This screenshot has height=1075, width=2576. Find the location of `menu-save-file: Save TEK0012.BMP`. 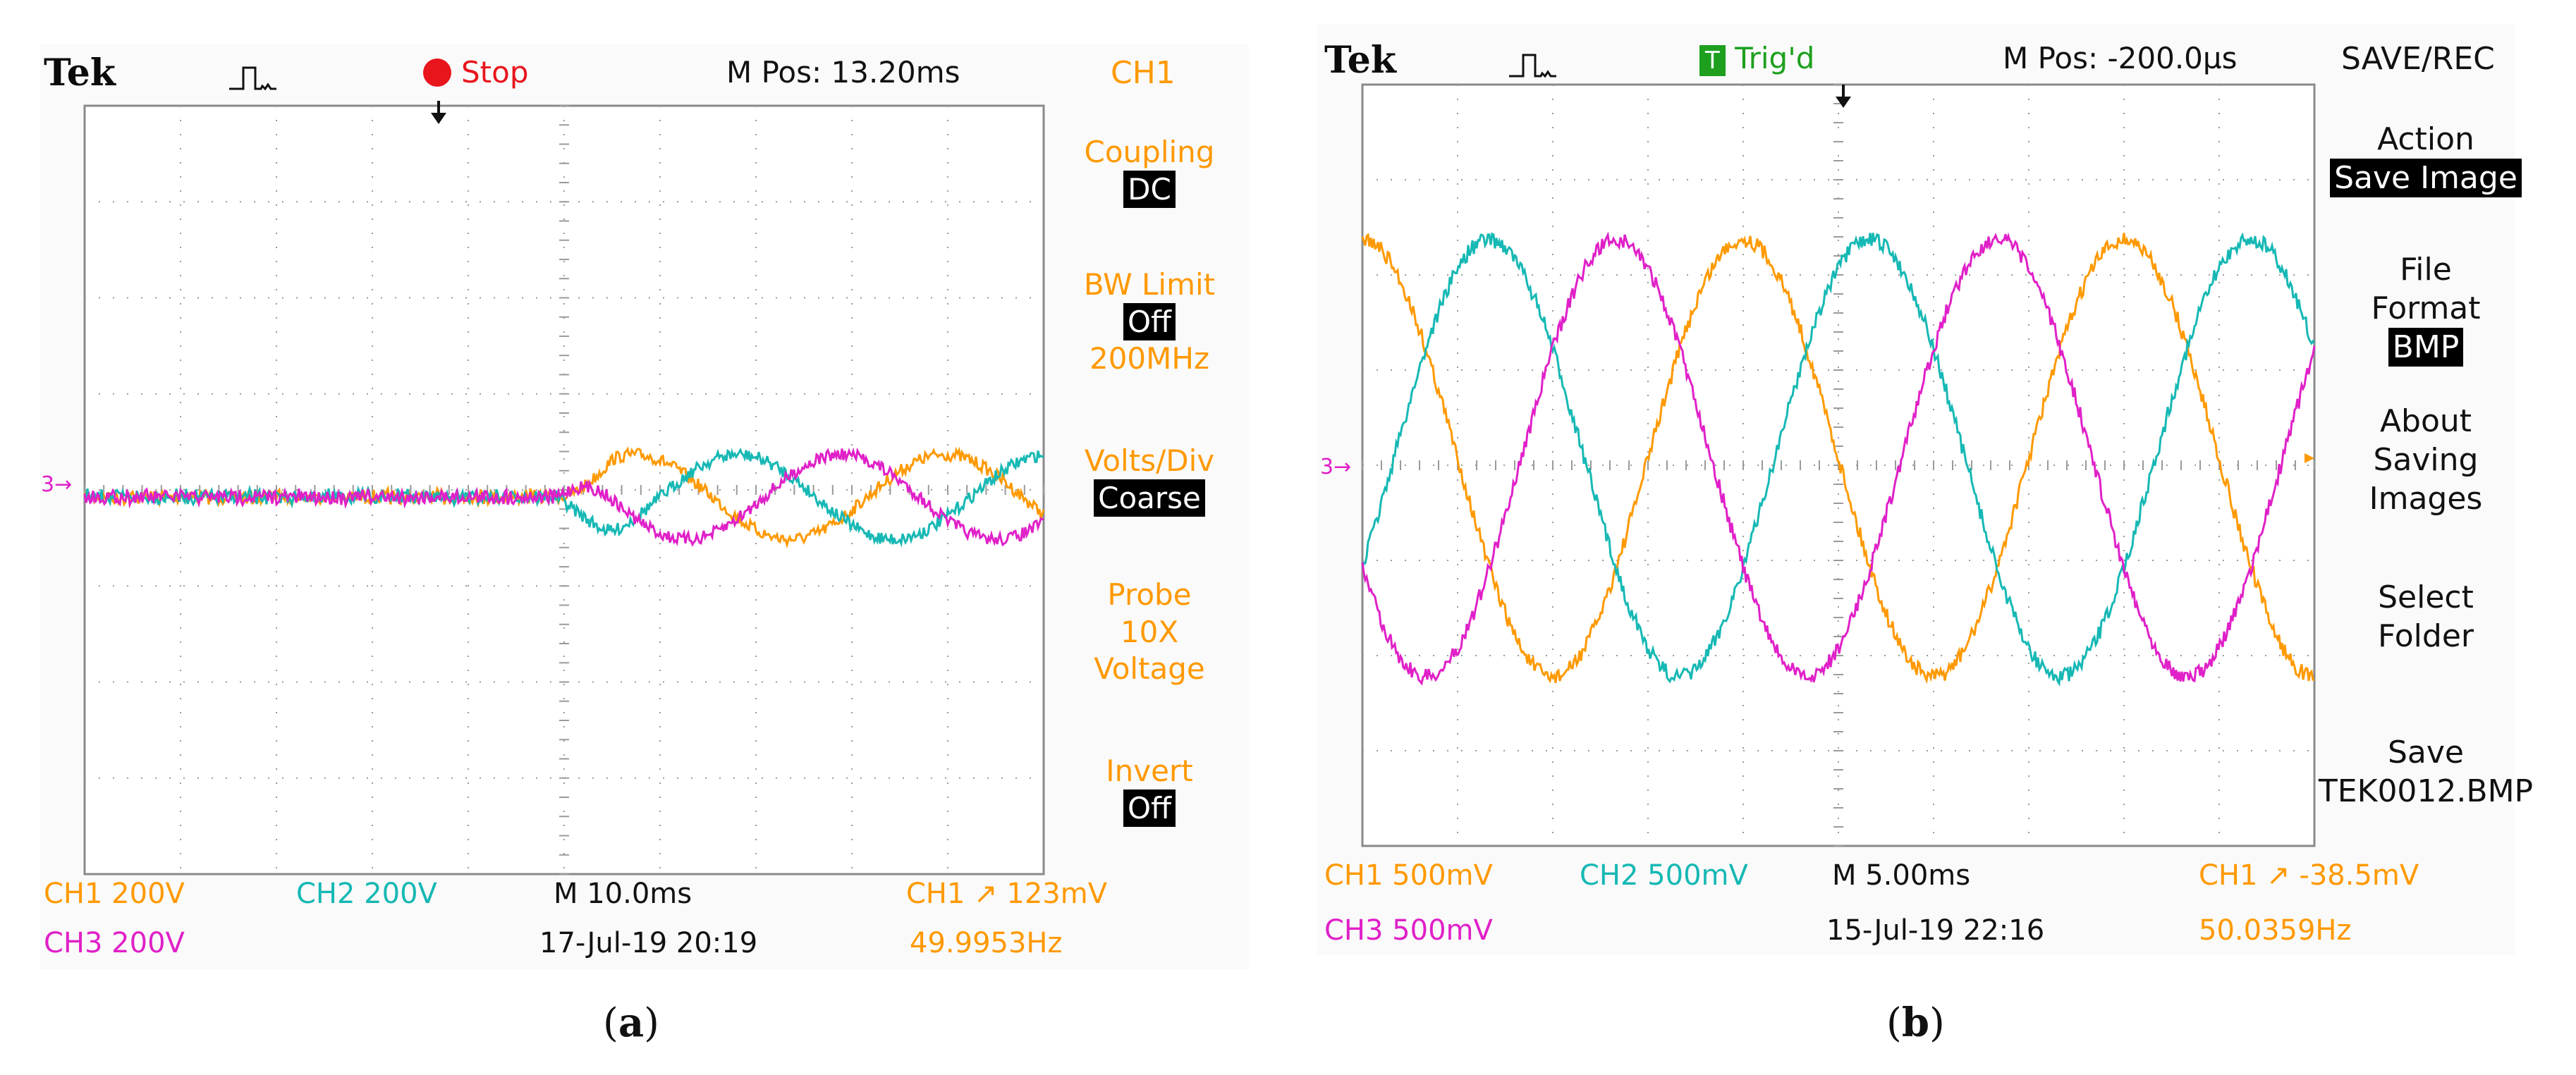

menu-save-file: Save TEK0012.BMP is located at coordinates (2426, 772).